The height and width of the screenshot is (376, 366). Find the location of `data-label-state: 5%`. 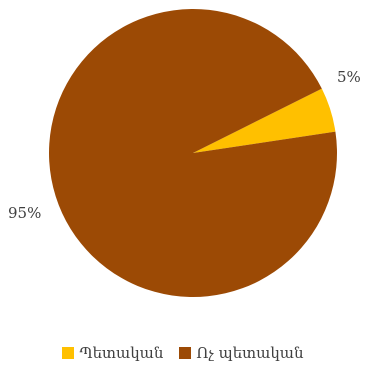

data-label-state: 5% is located at coordinates (349, 77).